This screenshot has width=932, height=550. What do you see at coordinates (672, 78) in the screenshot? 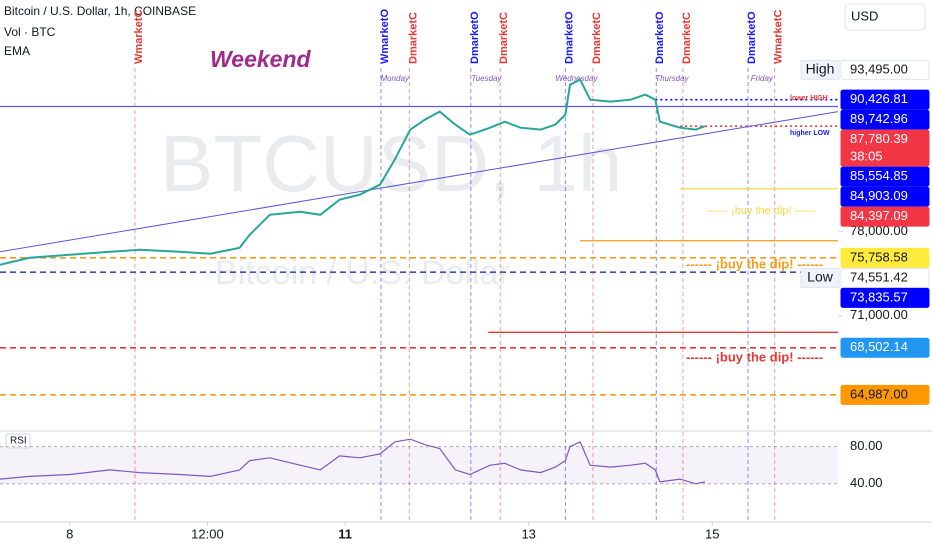
I see `day-label: Thursday` at bounding box center [672, 78].